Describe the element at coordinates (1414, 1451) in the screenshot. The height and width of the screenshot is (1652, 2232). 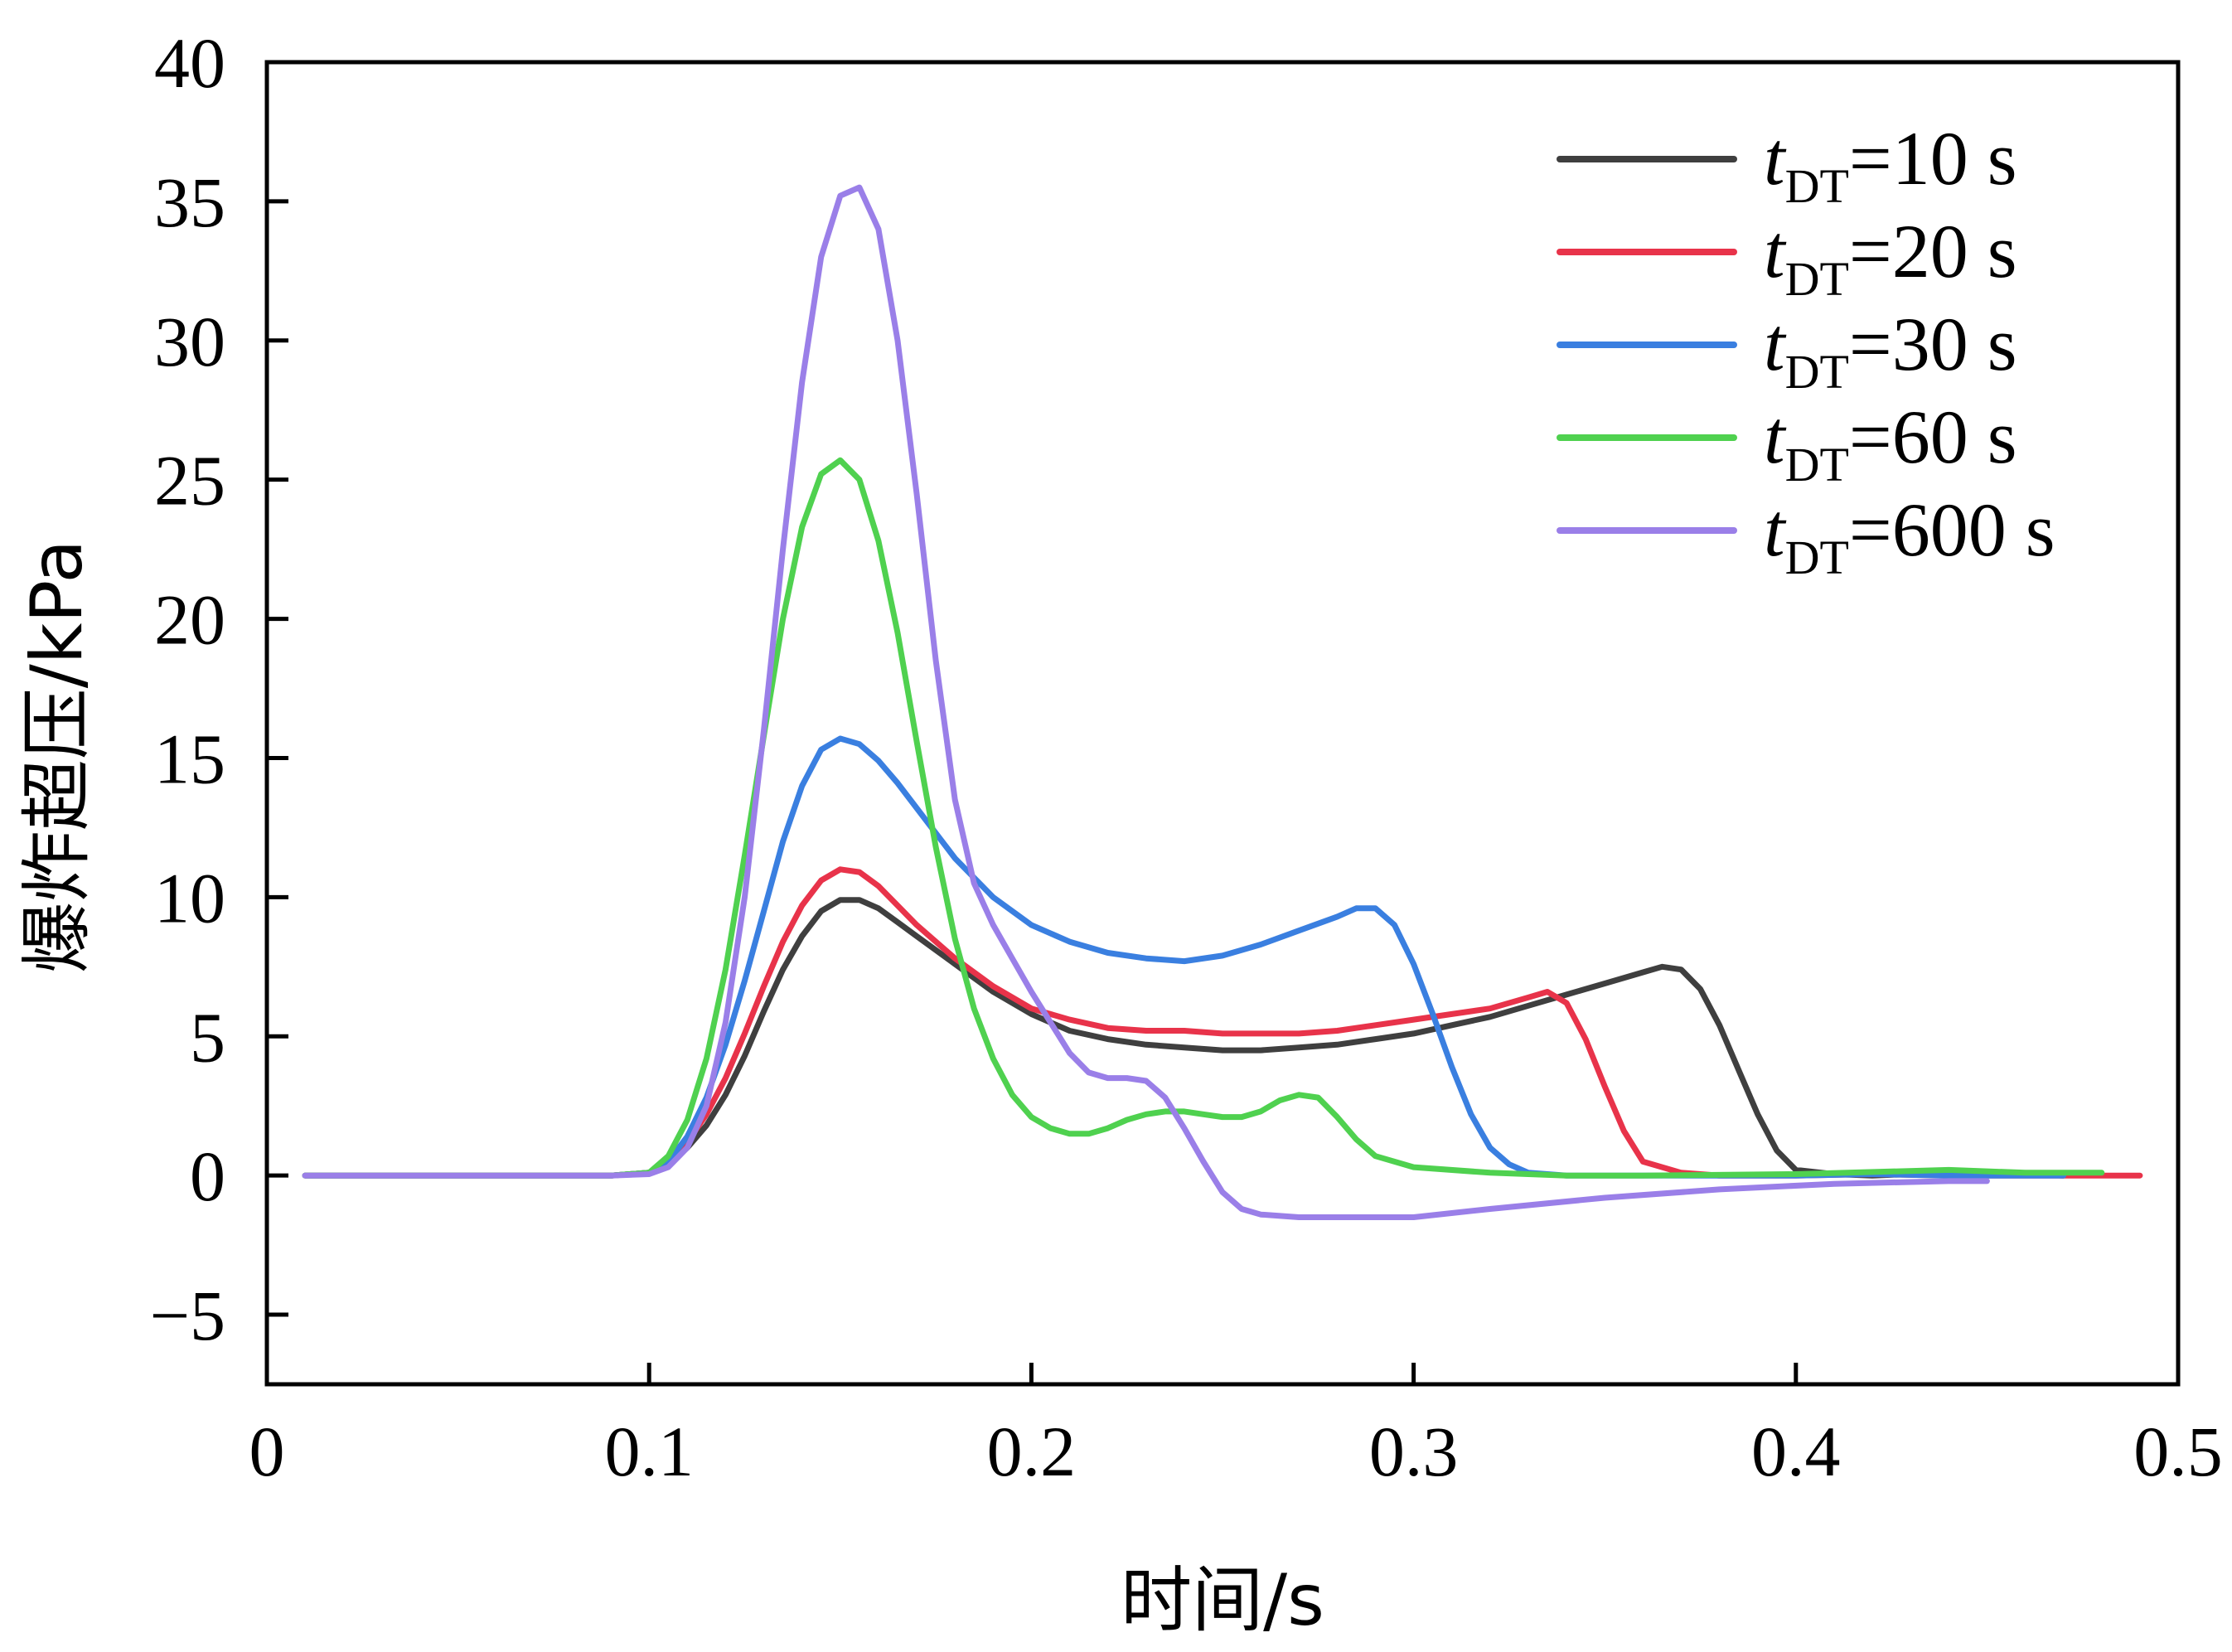
I see `x-tick-label: 0.3` at that location.